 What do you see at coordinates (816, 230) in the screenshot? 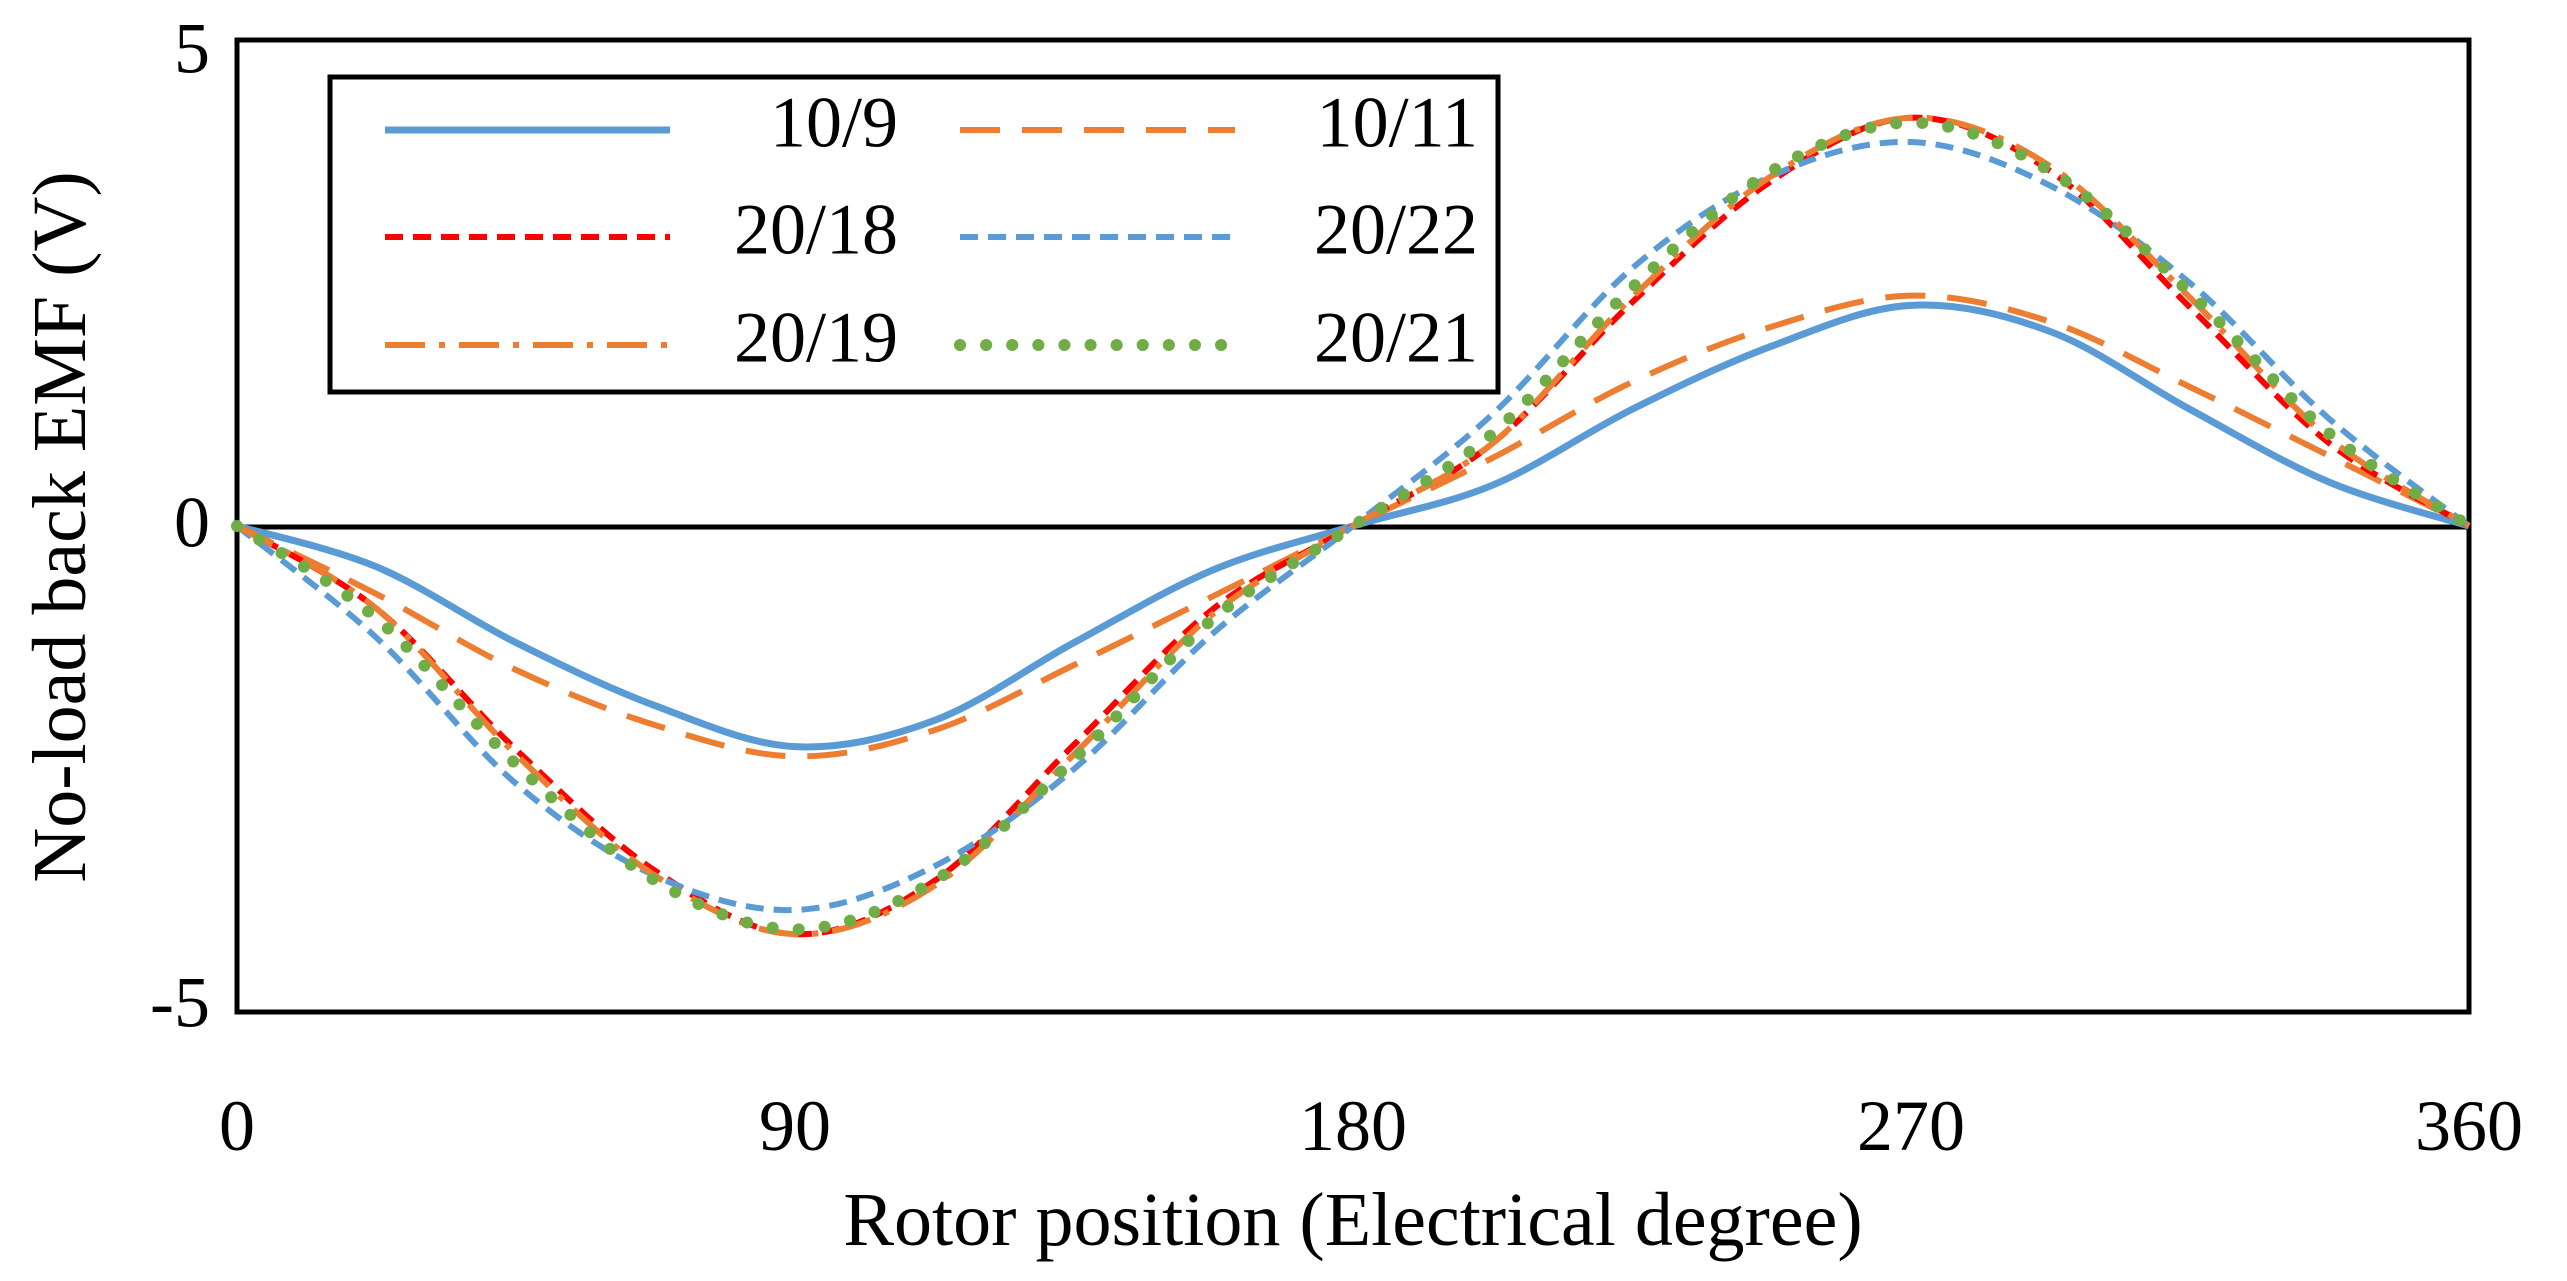
I see `legend-label-20-18: 20/18` at bounding box center [816, 230].